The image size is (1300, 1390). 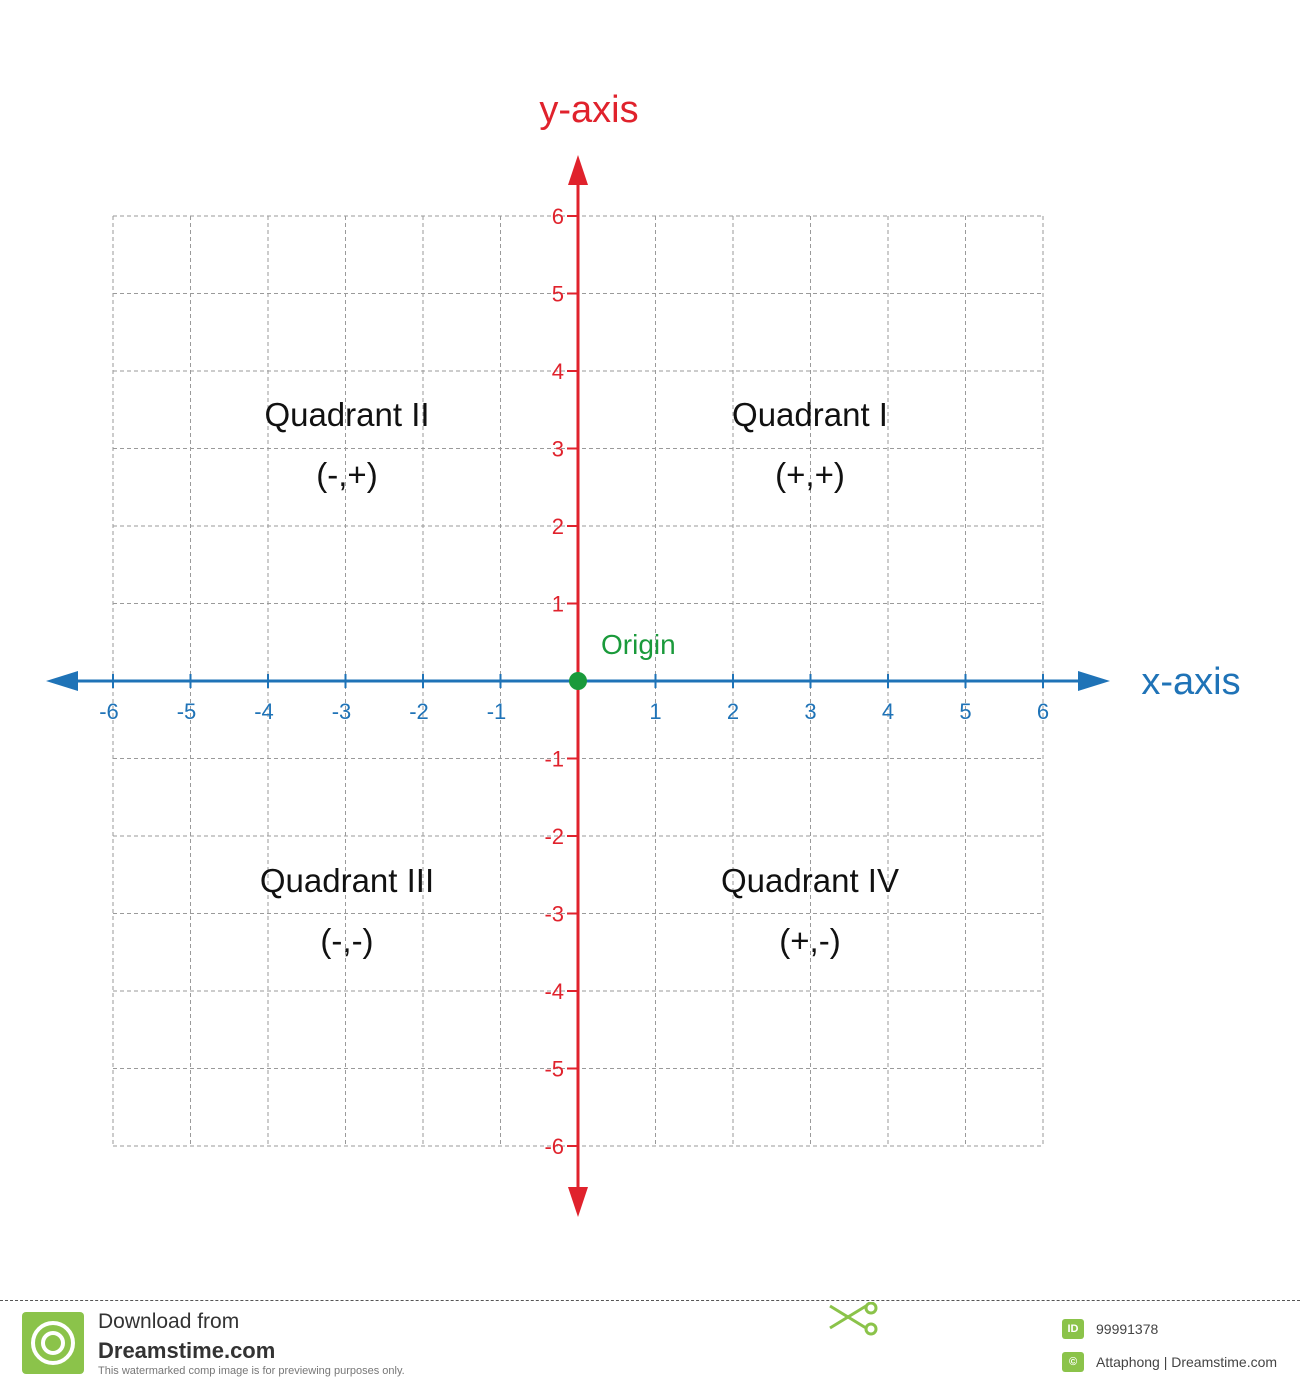 What do you see at coordinates (554, 1069) in the screenshot?
I see `y-tick-label: -5` at bounding box center [554, 1069].